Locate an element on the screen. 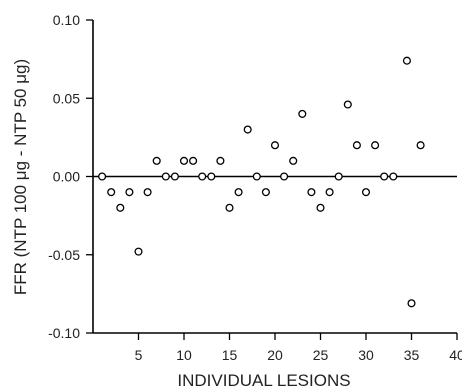 Image resolution: width=462 pixels, height=391 pixels. y-axis-title: FFR (NTP 100 μg - NTP 50 μg) is located at coordinates (20, 177).